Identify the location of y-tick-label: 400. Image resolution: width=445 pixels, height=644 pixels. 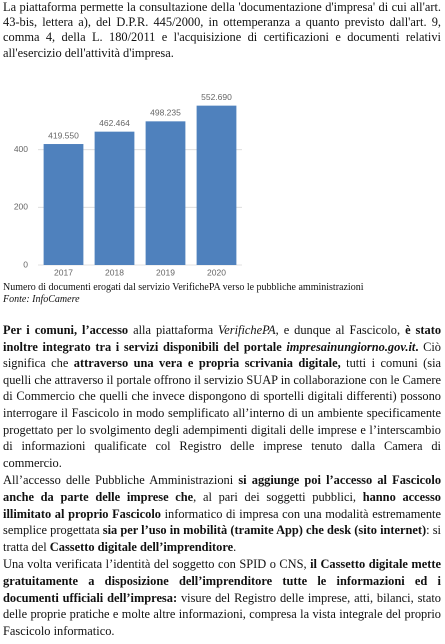
(21, 149).